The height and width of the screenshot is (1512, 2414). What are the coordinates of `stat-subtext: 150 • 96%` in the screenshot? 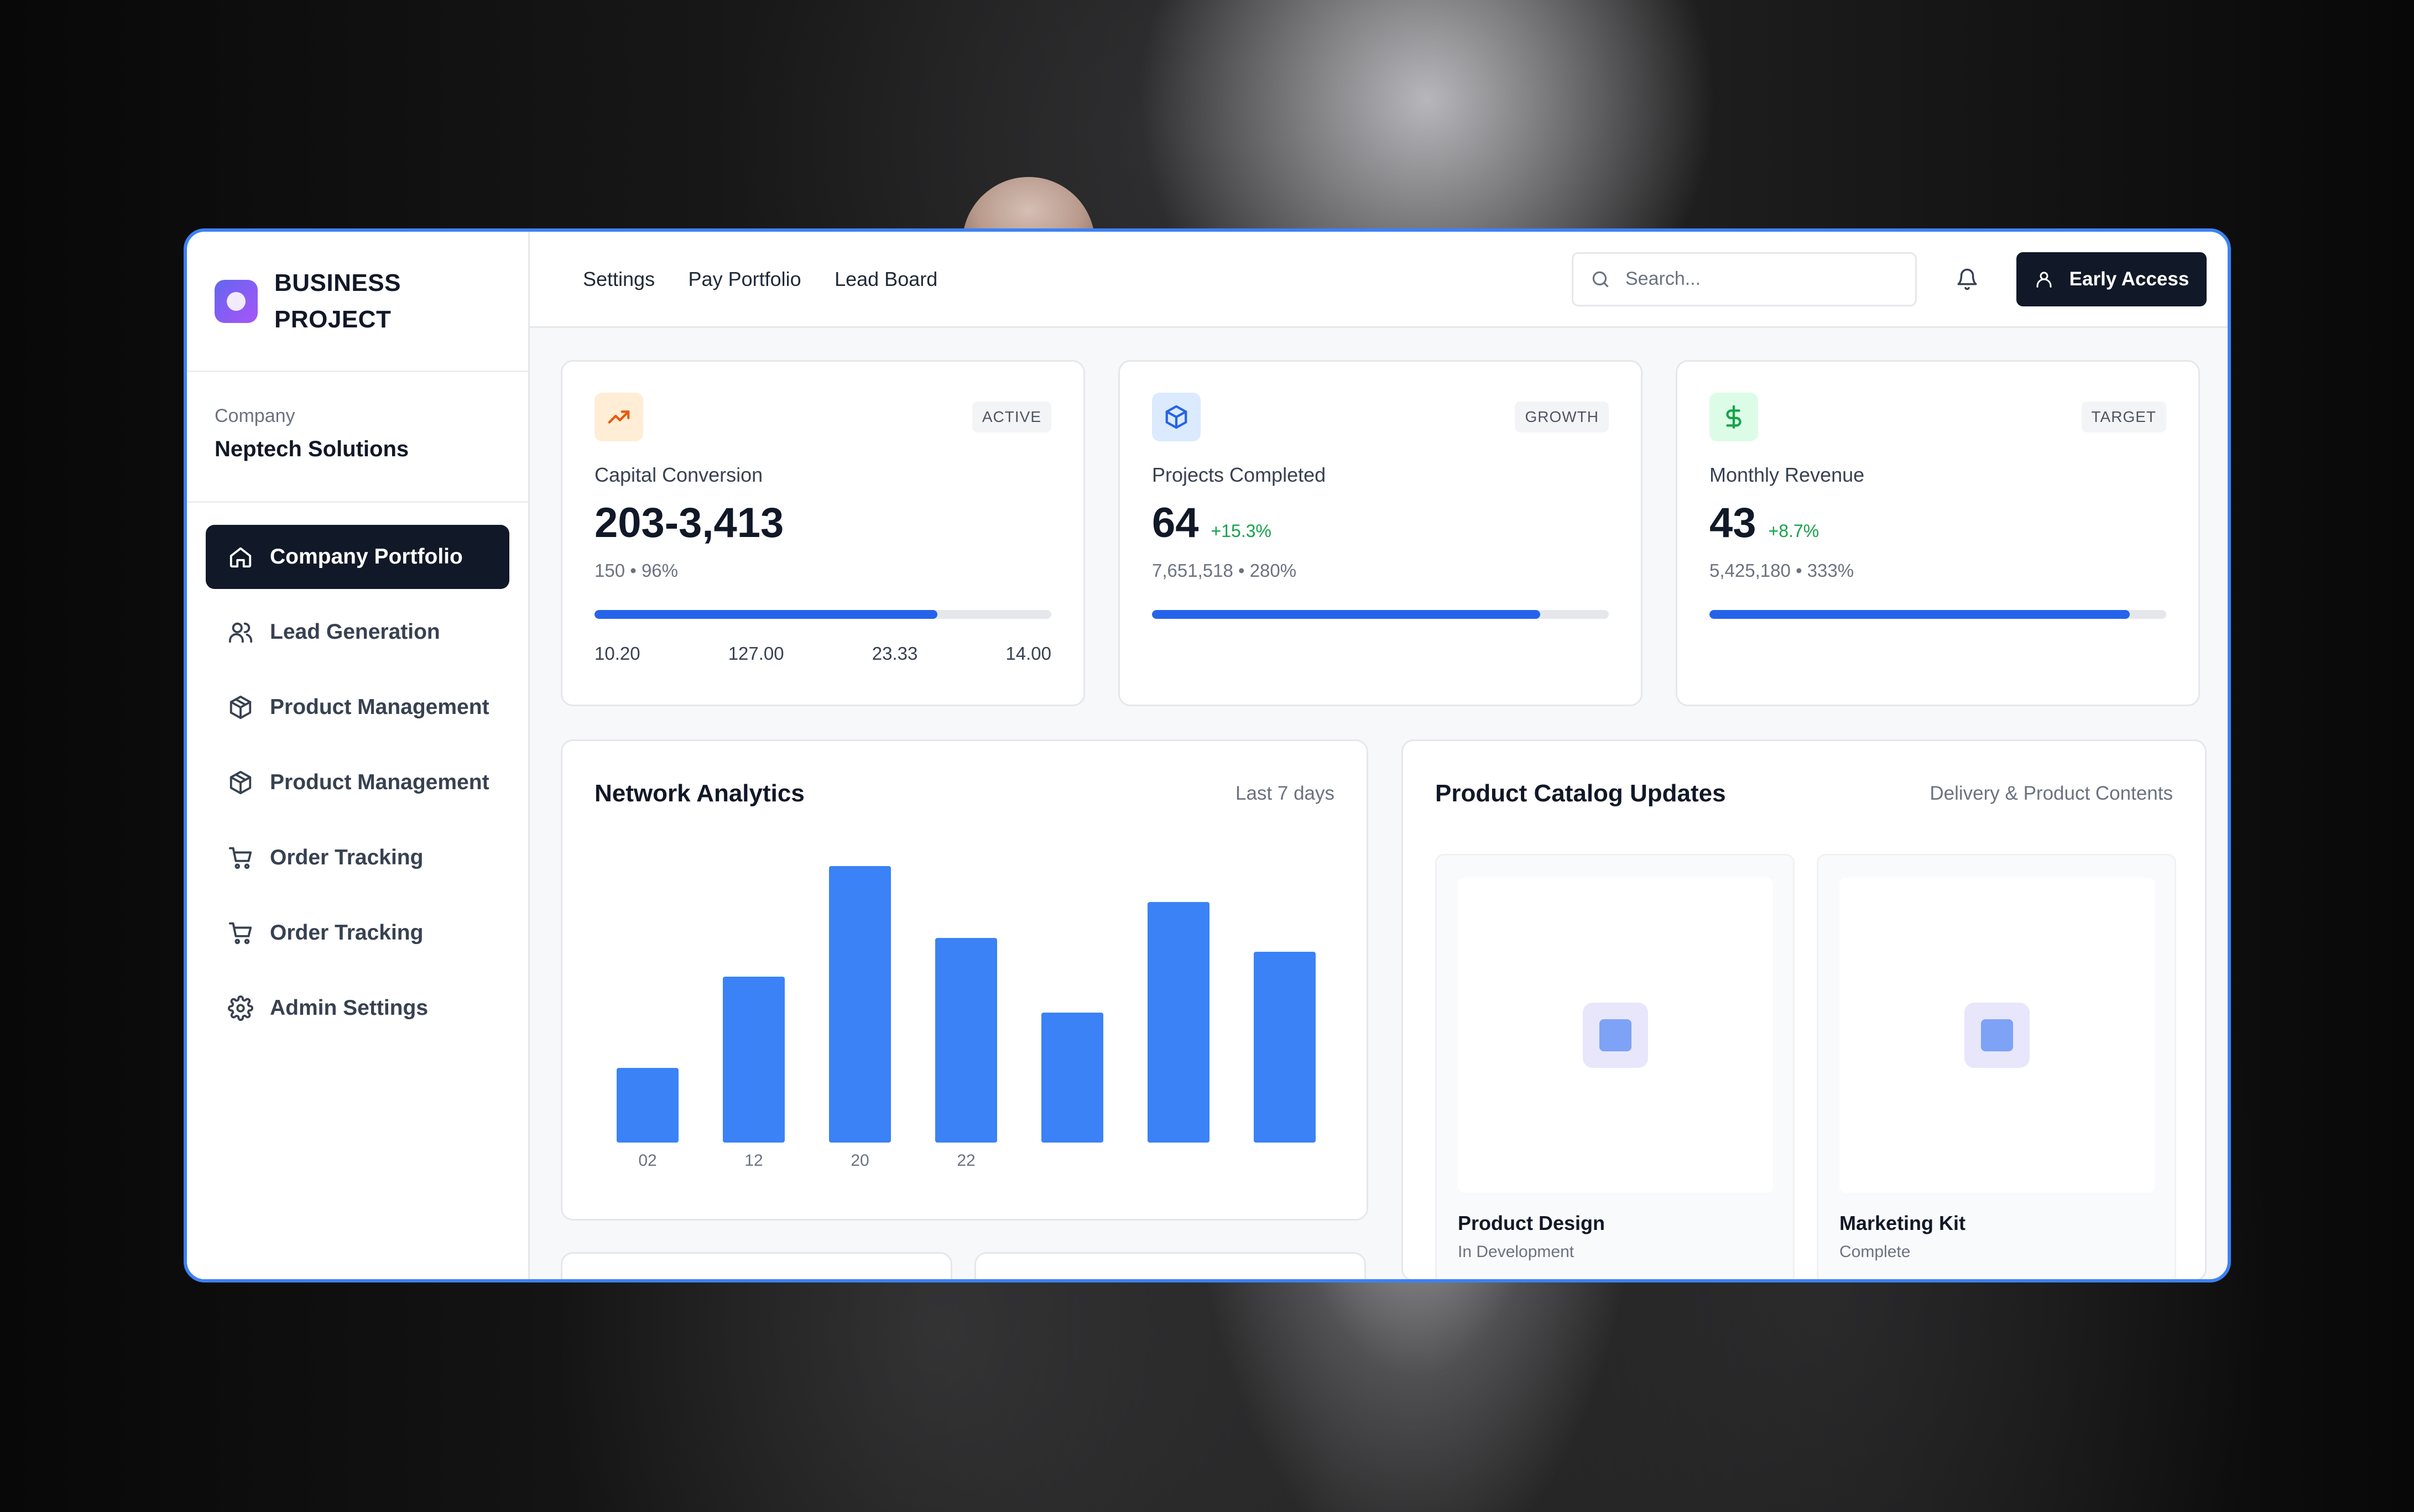 It's located at (636, 570).